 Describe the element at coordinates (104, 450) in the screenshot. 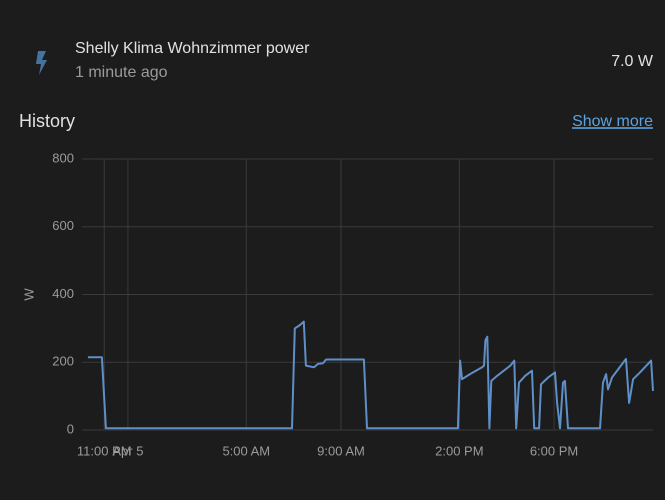

I see `x-tick-label: 11:00 PM` at that location.